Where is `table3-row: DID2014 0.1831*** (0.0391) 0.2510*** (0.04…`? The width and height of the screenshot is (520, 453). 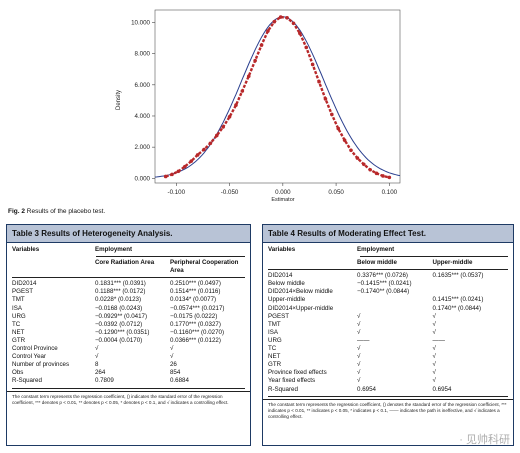 table3-row: DID2014 0.1831*** (0.0391) 0.2510*** (0.04… is located at coordinates (128, 284).